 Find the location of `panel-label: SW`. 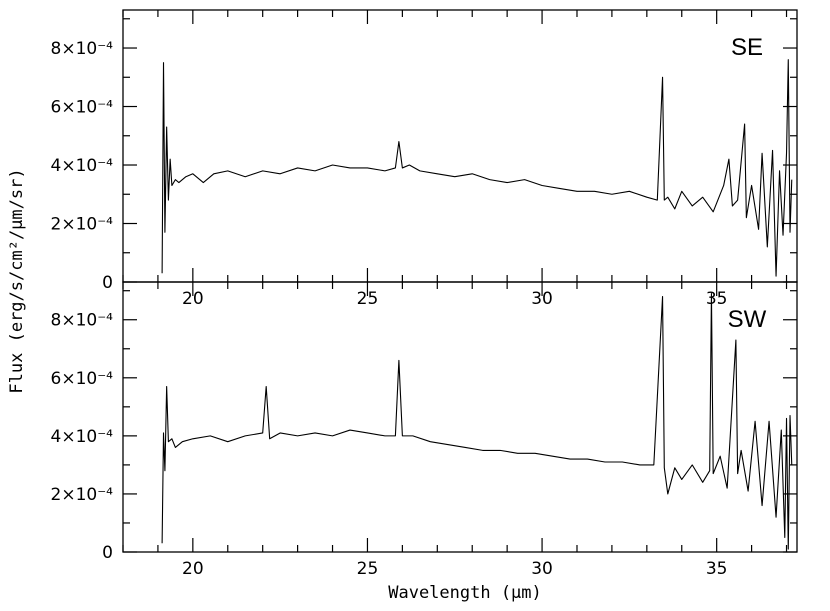

panel-label: SW is located at coordinates (747, 319).